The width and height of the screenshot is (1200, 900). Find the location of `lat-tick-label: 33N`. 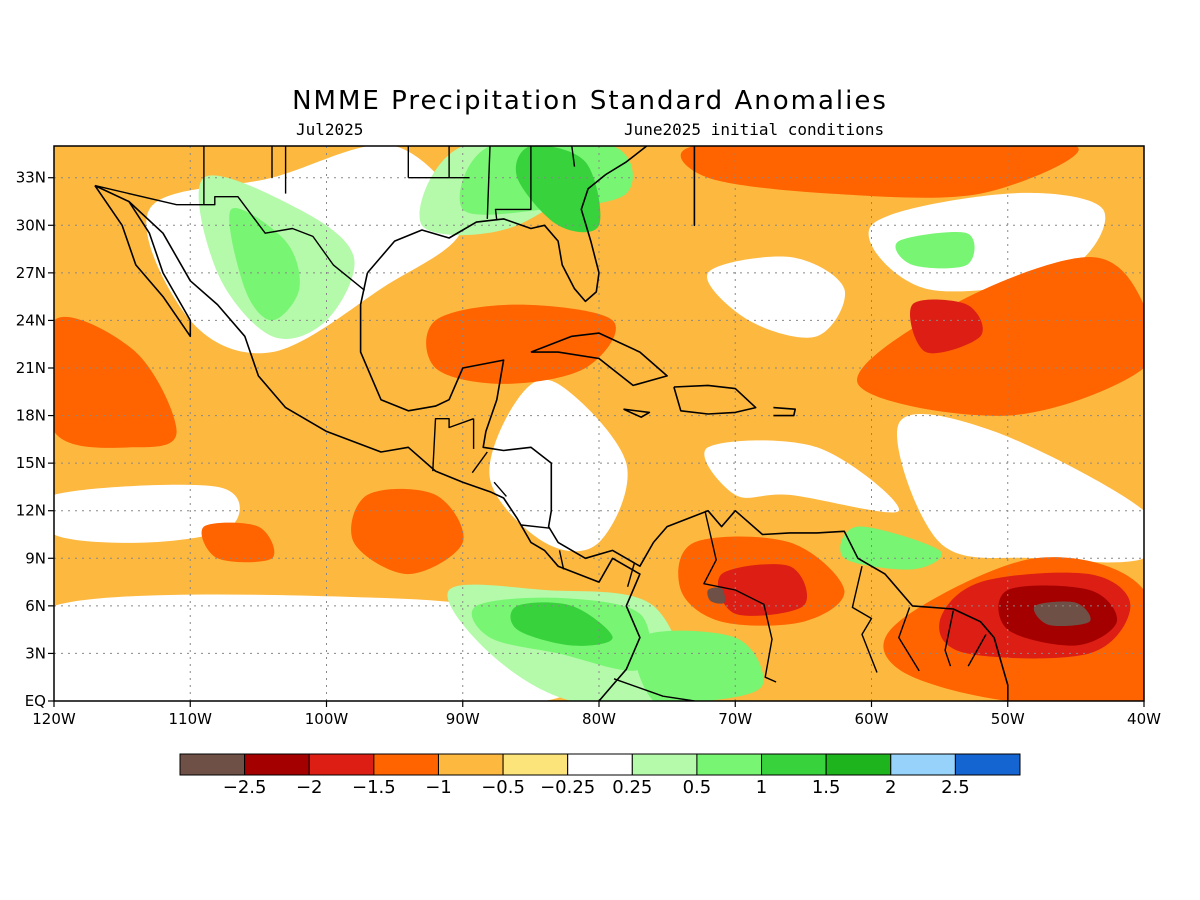

lat-tick-label: 33N is located at coordinates (31, 178).